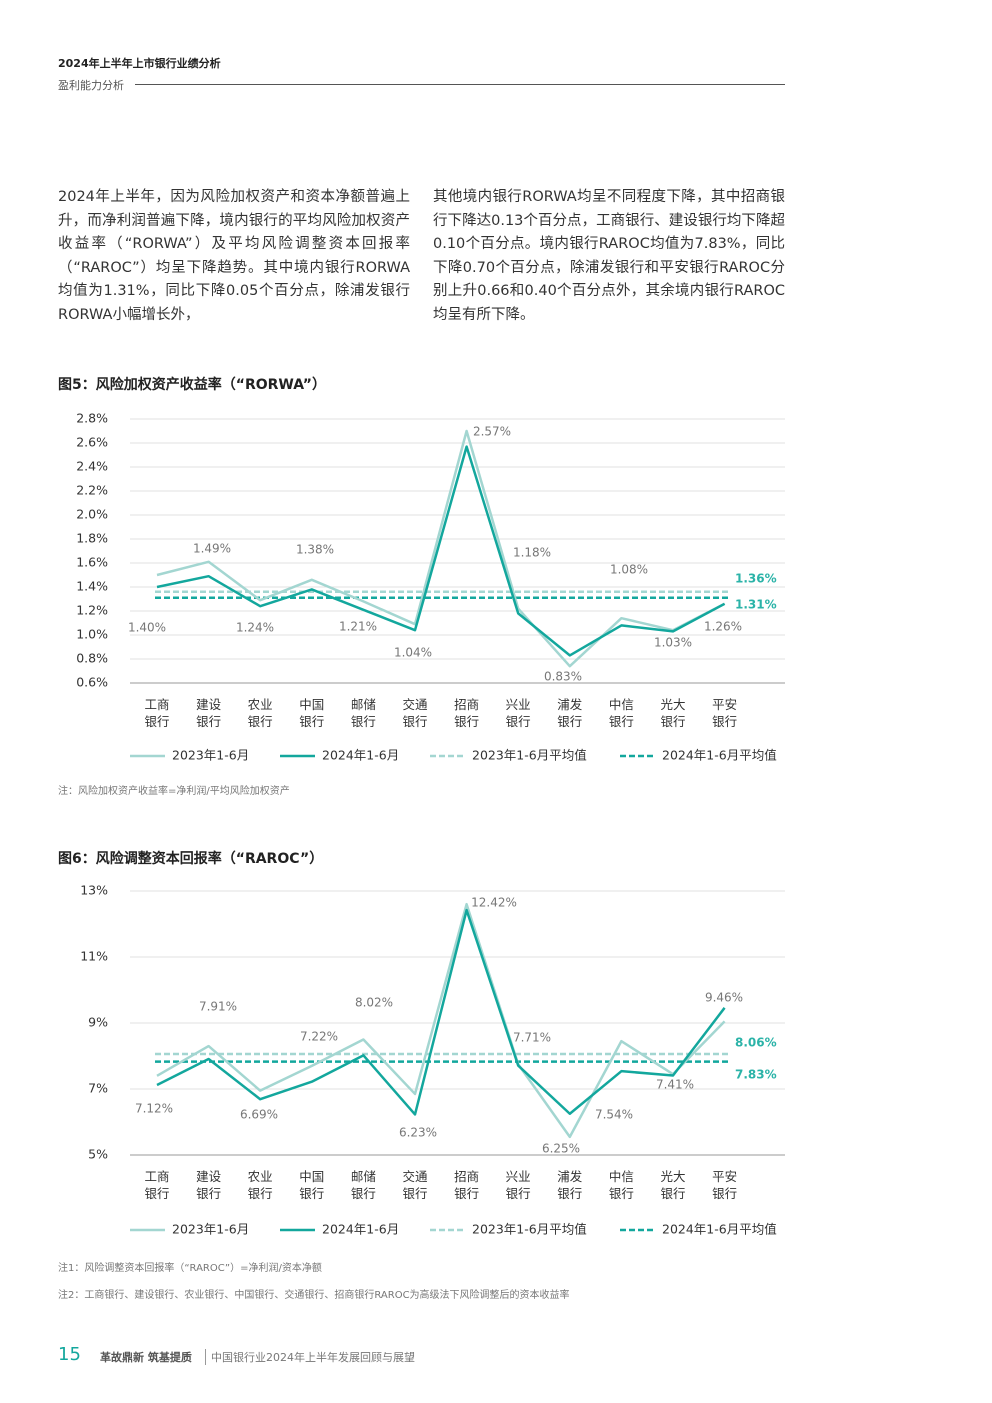 Image resolution: width=992 pixels, height=1403 pixels. What do you see at coordinates (319, 1037) in the screenshot?
I see `data-label: 7.22%` at bounding box center [319, 1037].